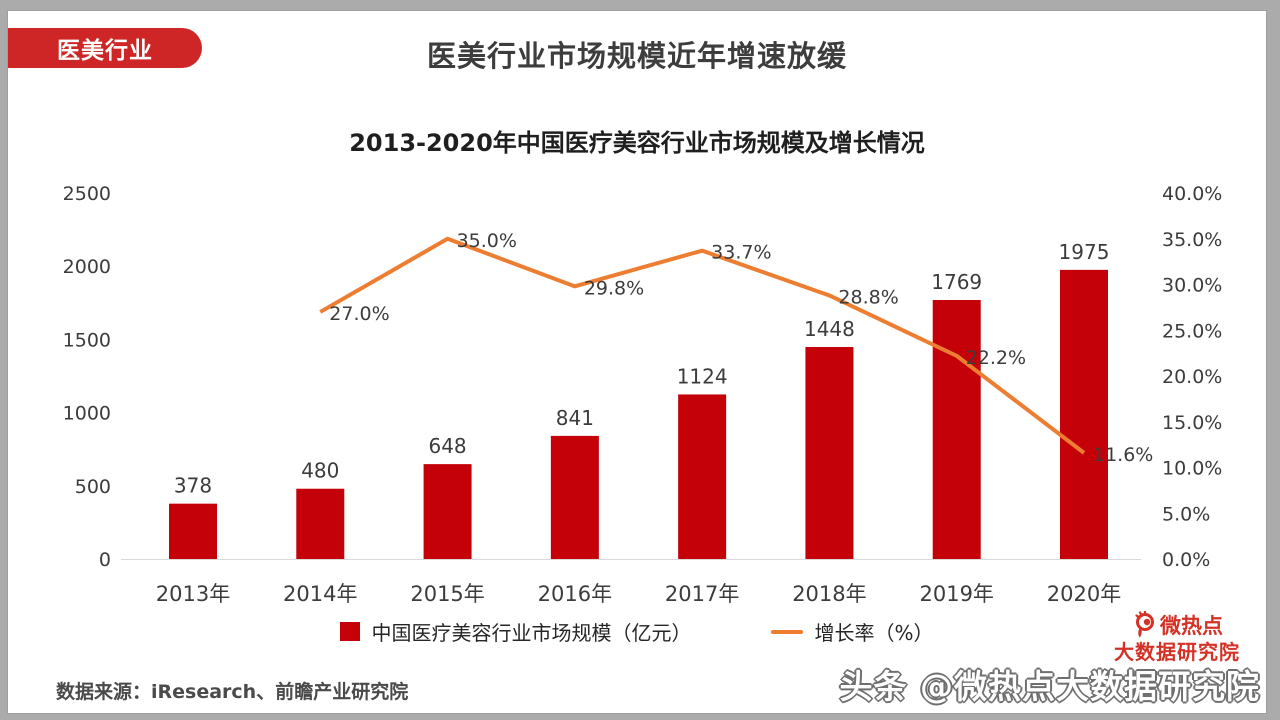 Image resolution: width=1280 pixels, height=720 pixels. Describe the element at coordinates (105, 560) in the screenshot. I see `left-axis-tick: 0` at that location.